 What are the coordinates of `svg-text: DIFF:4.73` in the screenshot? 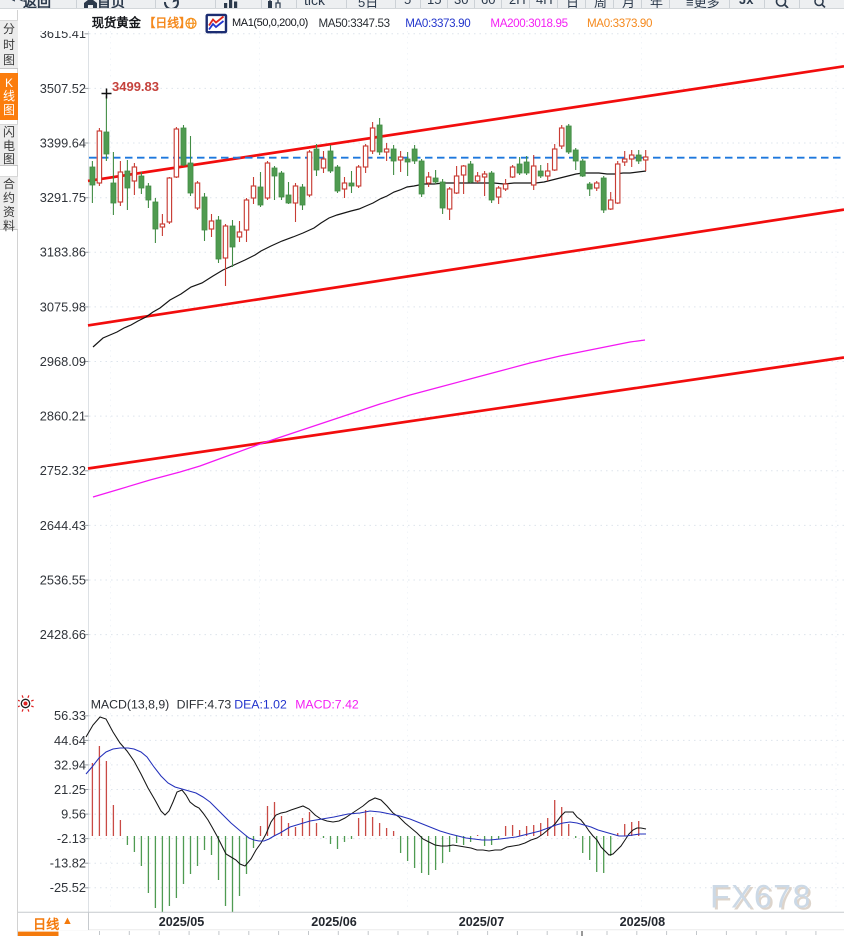 It's located at (204, 705).